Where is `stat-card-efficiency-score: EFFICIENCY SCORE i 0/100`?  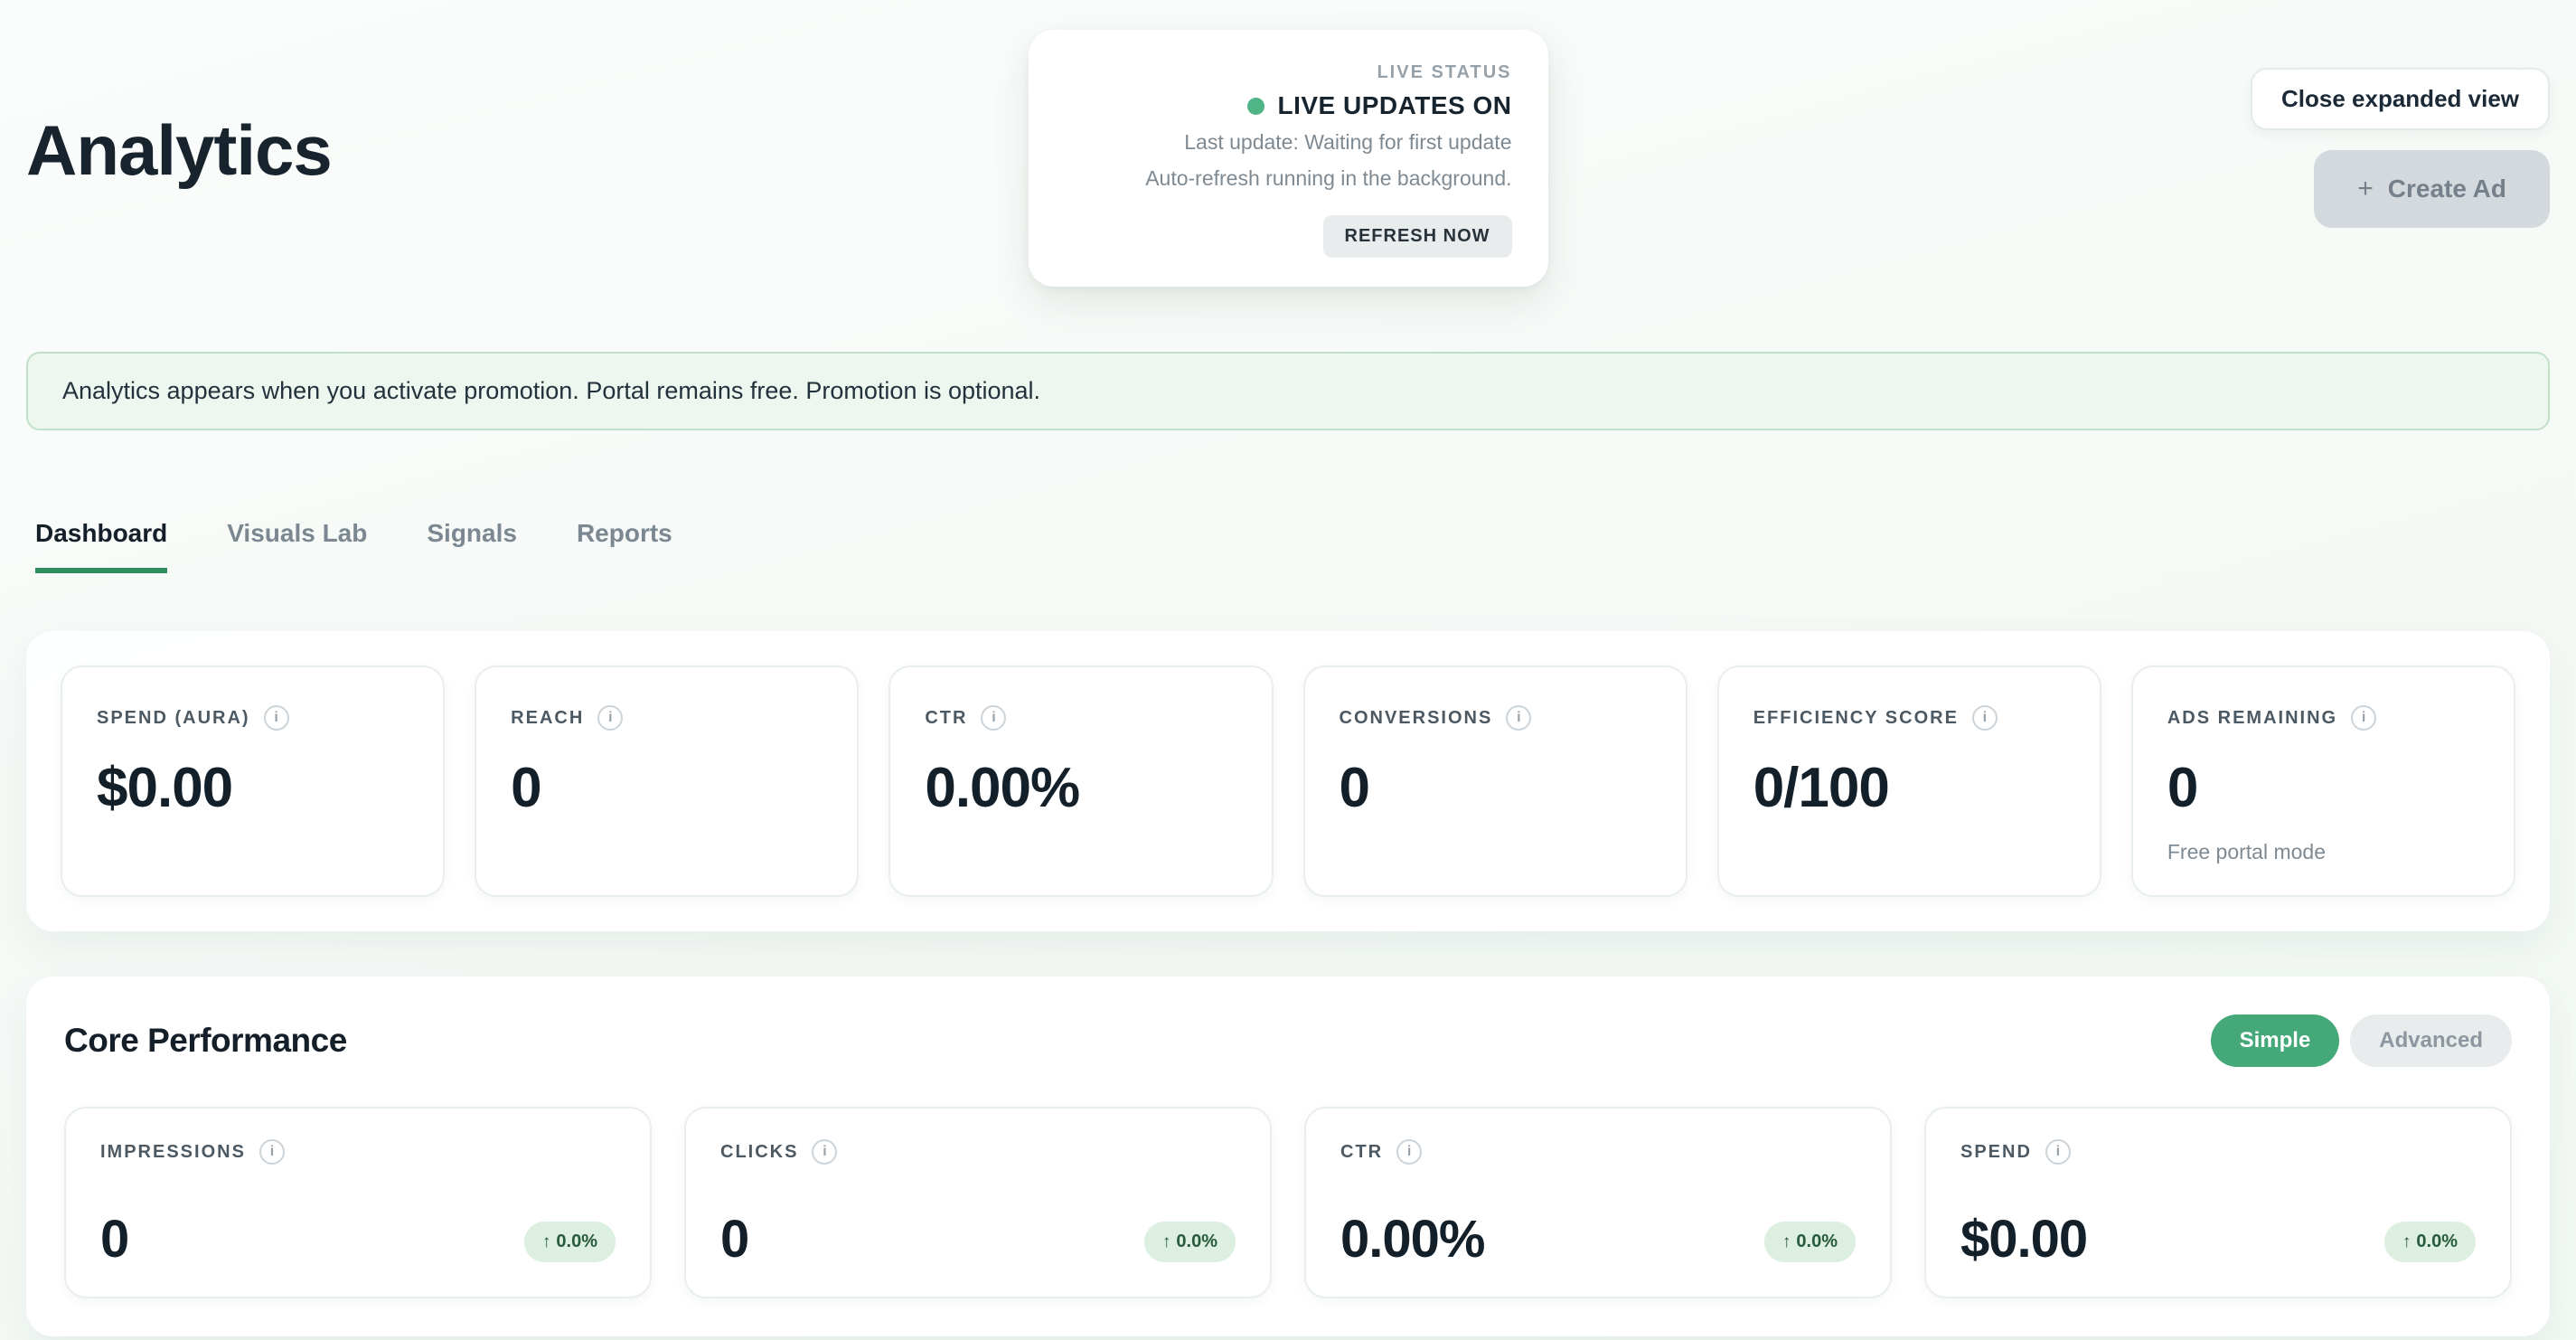 stat-card-efficiency-score: EFFICIENCY SCORE i 0/100 is located at coordinates (1908, 781).